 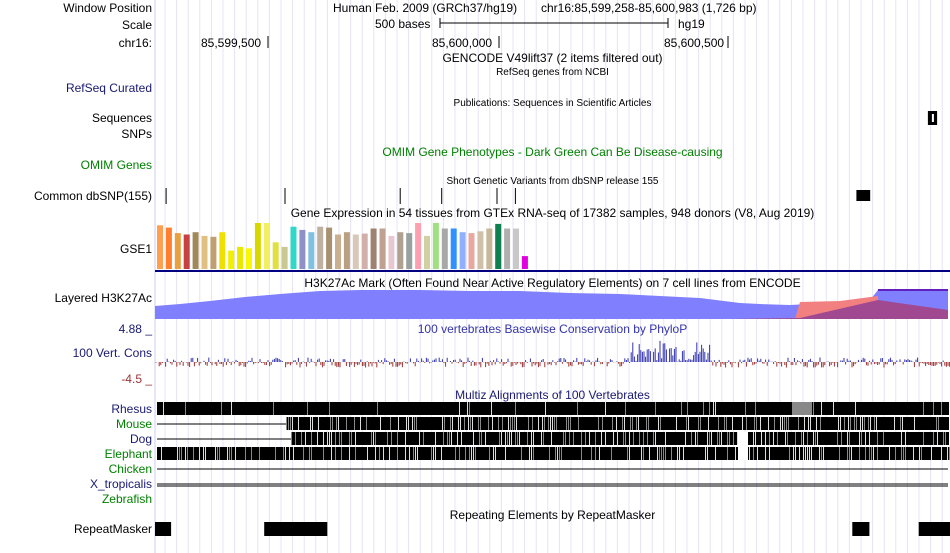 What do you see at coordinates (112, 353) in the screenshot?
I see `cons-track-label: 100 Vert. Cons` at bounding box center [112, 353].